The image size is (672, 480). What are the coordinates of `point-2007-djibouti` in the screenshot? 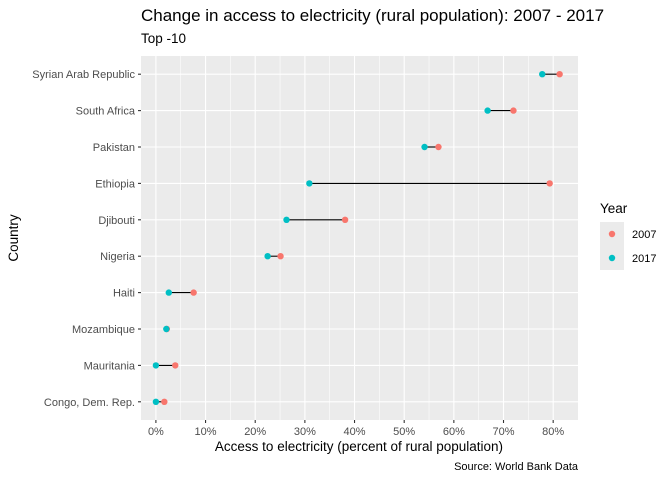 It's located at (345, 219).